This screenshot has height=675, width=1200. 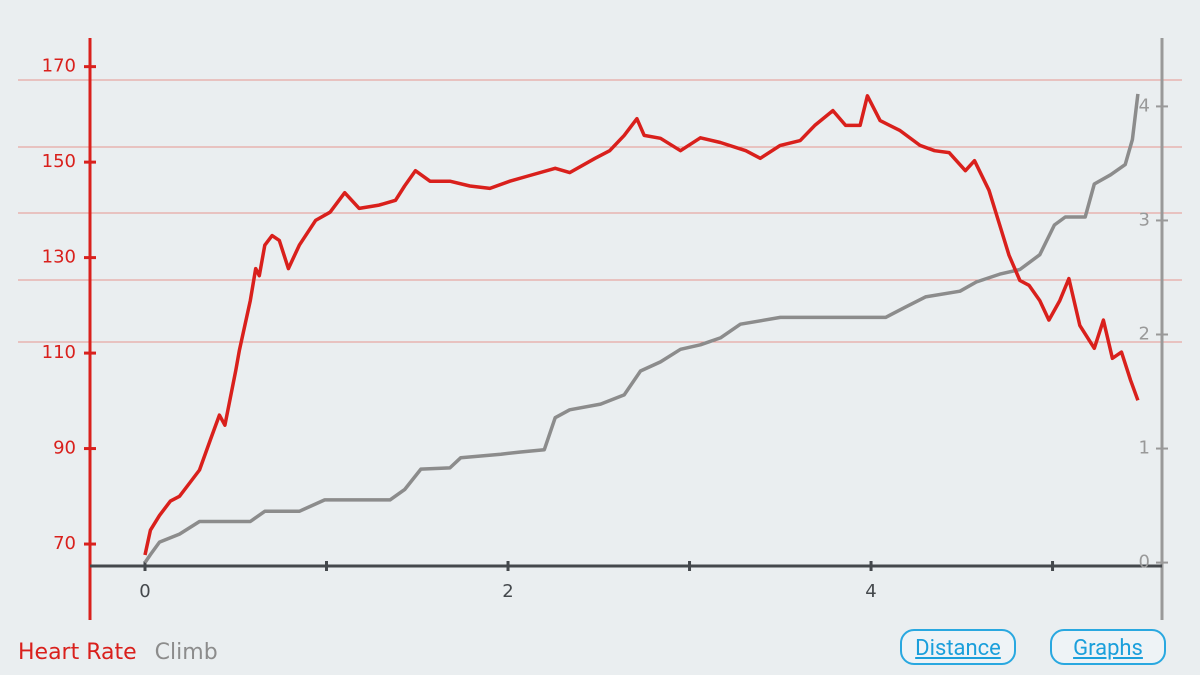 What do you see at coordinates (64, 448) in the screenshot?
I see `y-tick-label: 90` at bounding box center [64, 448].